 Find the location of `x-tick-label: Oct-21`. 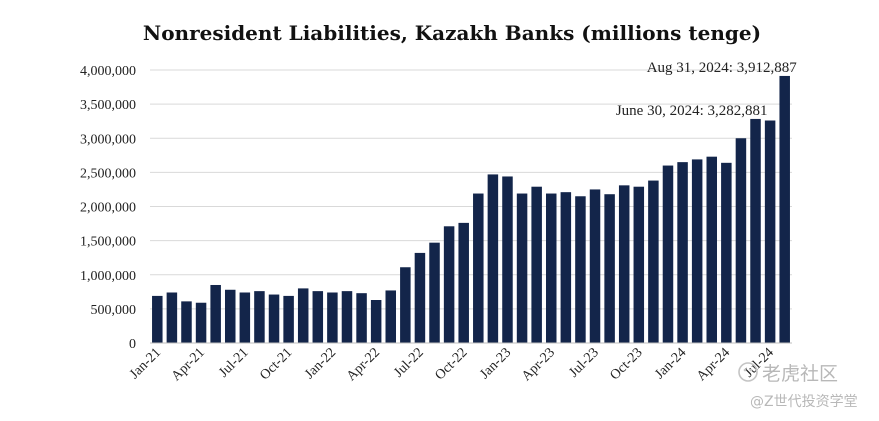

x-tick-label: Oct-21 is located at coordinates (276, 364).